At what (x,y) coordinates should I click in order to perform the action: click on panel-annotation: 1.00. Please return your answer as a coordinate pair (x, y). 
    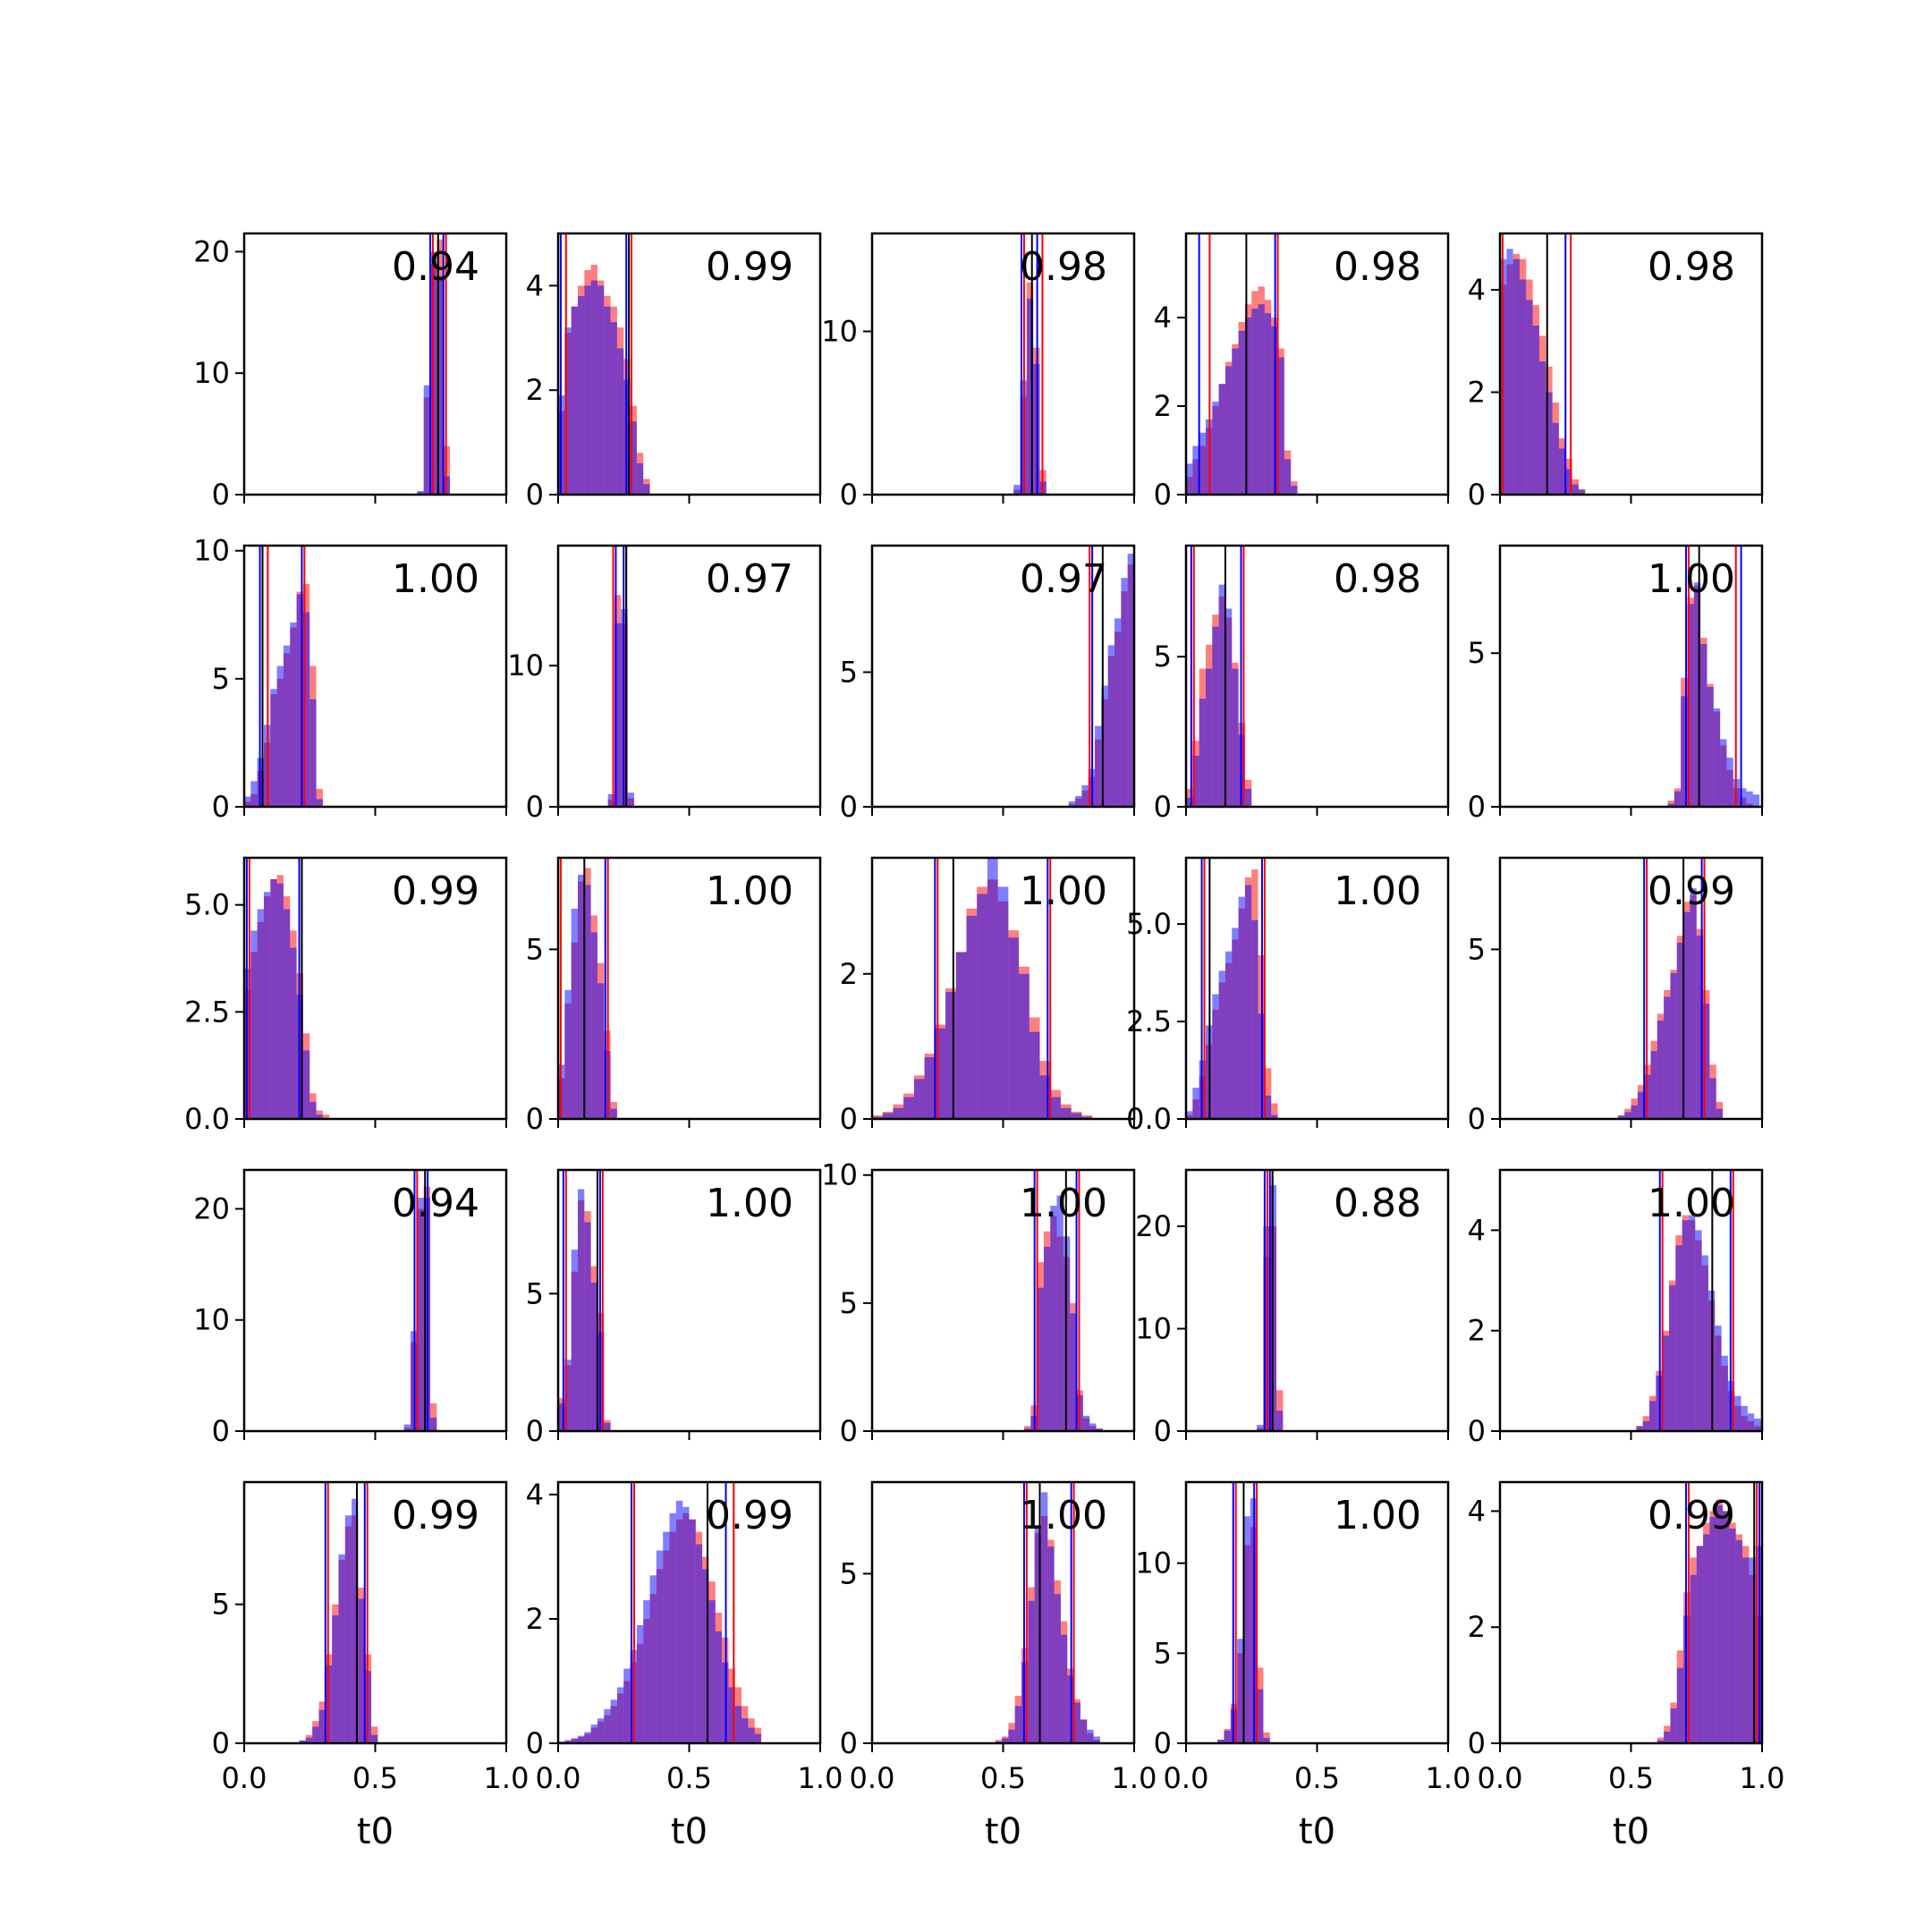
    Looking at the image, I should click on (1377, 891).